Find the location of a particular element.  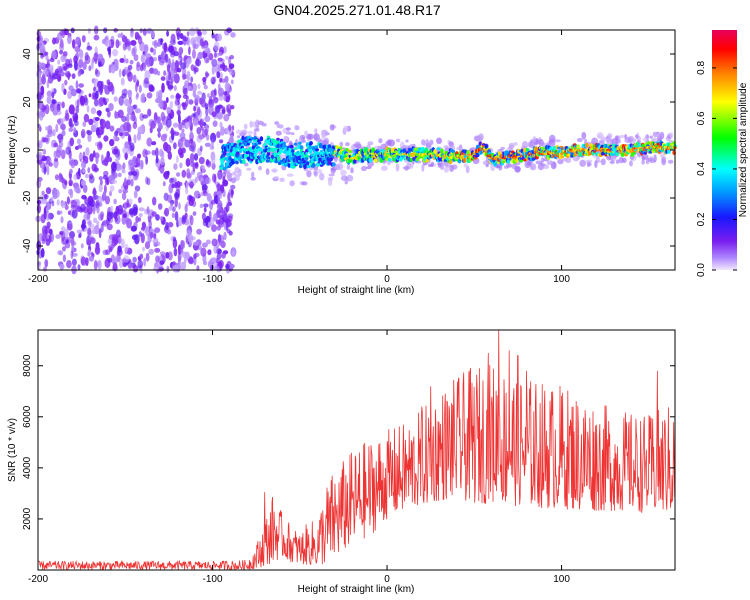

snr-y-axis-label: SNR (10 * v/v) is located at coordinates (12, 450).